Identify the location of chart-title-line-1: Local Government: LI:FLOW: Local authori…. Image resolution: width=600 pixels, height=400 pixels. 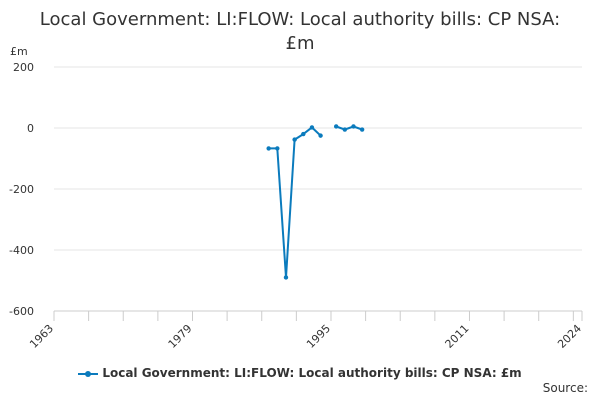
(300, 19).